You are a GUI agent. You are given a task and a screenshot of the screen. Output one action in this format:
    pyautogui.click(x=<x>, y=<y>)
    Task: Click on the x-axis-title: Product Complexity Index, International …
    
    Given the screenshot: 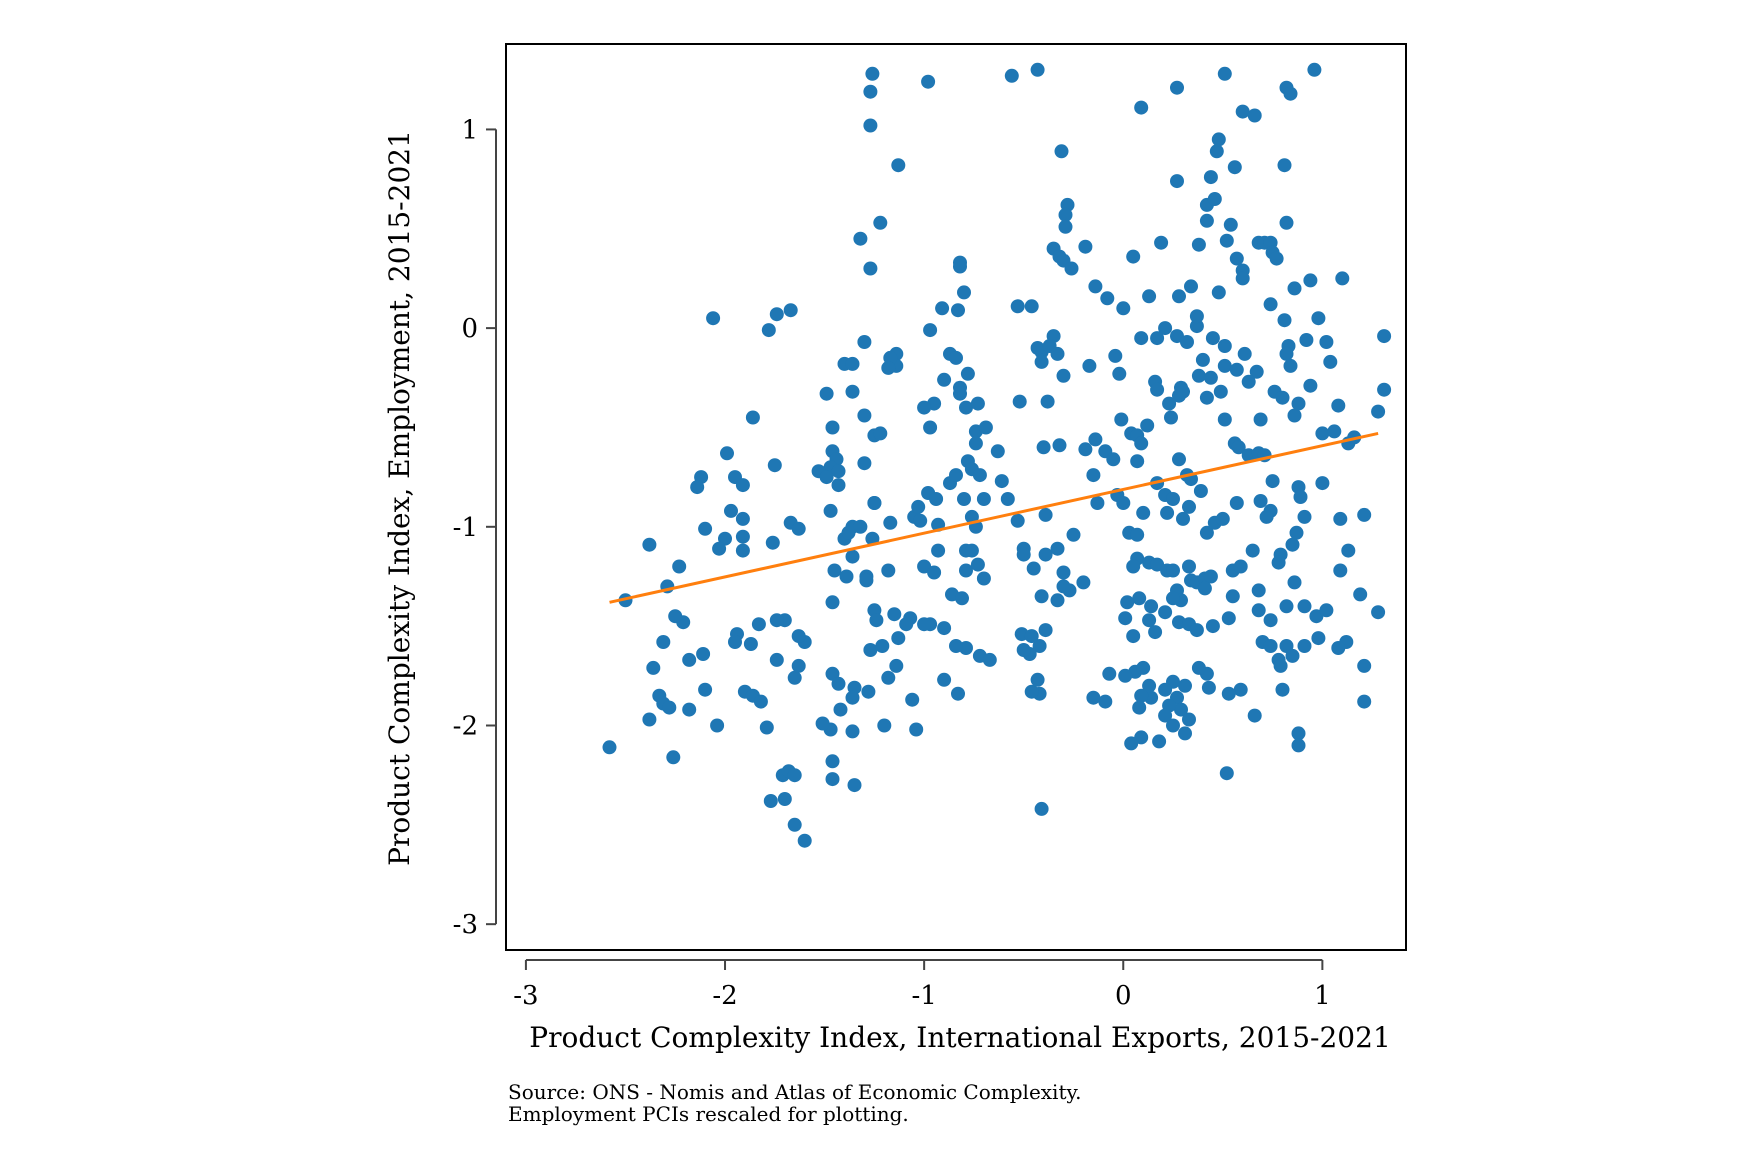 What is the action you would take?
    pyautogui.click(x=960, y=1037)
    